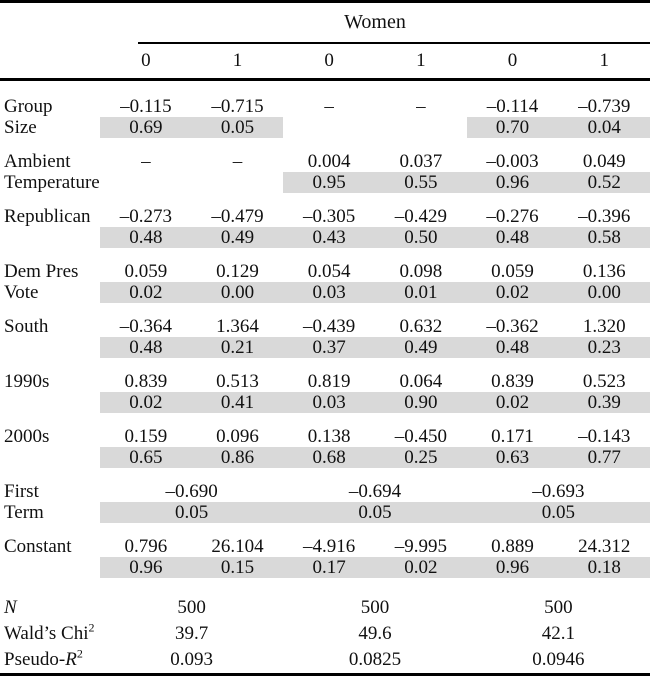  Describe the element at coordinates (604, 127) in the screenshot. I see `pval-cell: 0.04` at that location.